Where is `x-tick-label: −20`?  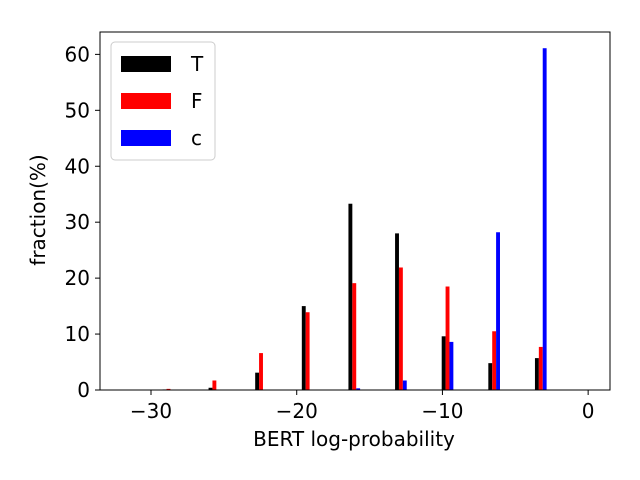
x-tick-label: −20 is located at coordinates (297, 411).